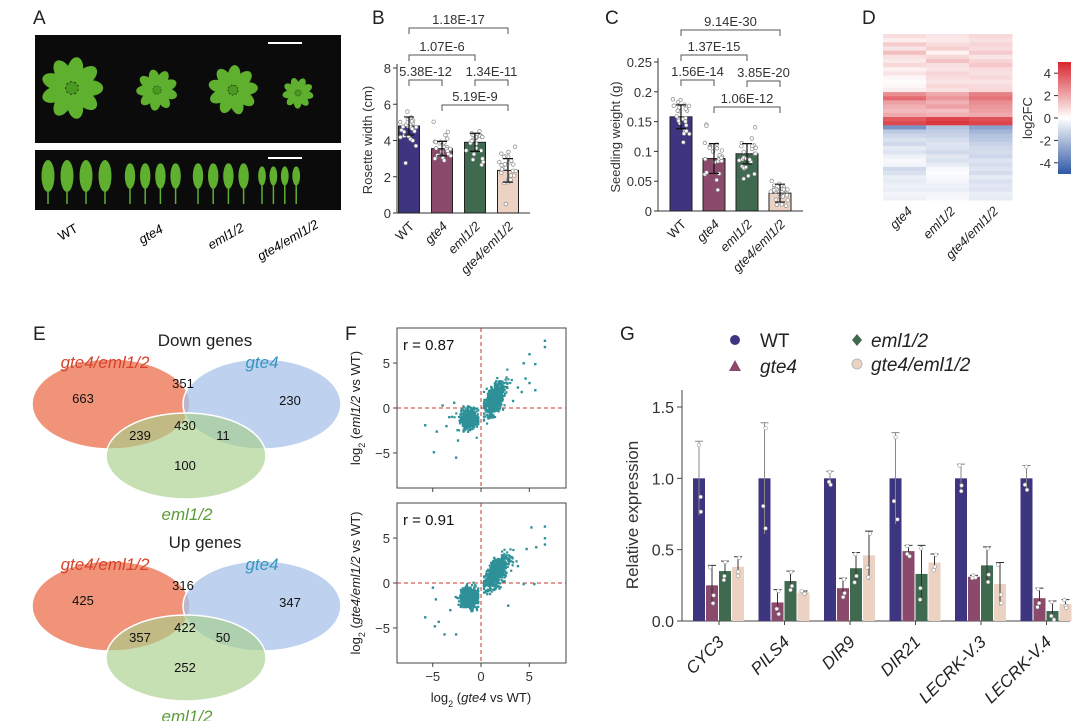  I want to click on legend-triangle-icon, so click(735, 365).